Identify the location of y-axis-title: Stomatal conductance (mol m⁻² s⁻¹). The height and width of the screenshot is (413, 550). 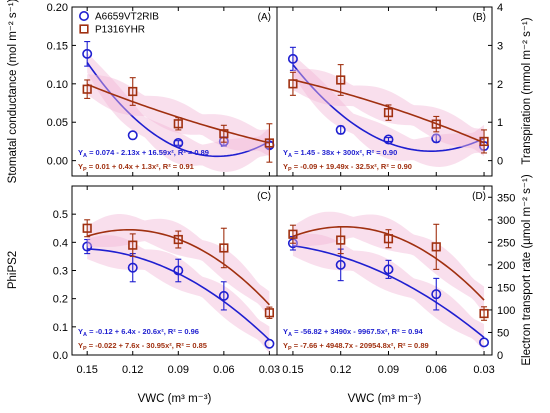
(13, 91).